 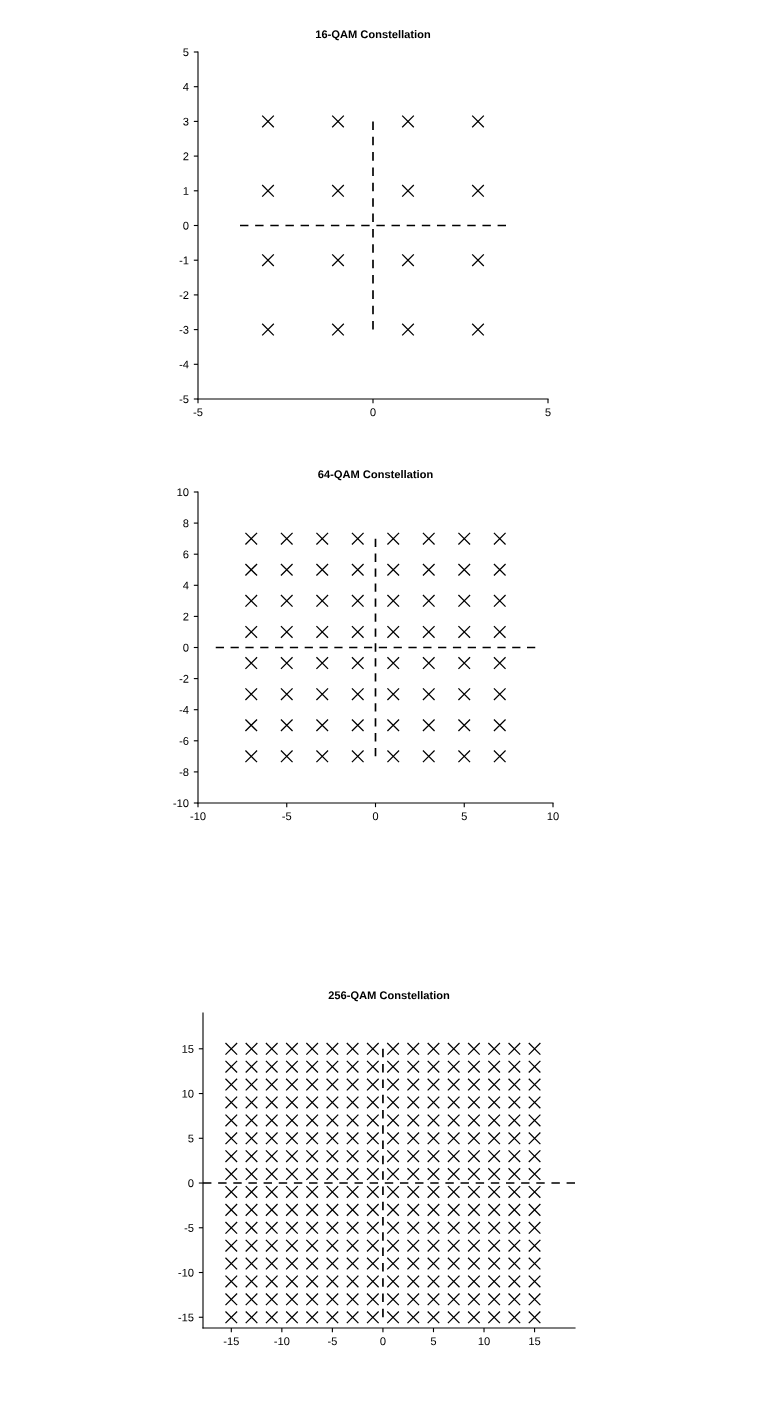 I want to click on chart-title: 64-QAM Constellation, so click(x=375, y=475).